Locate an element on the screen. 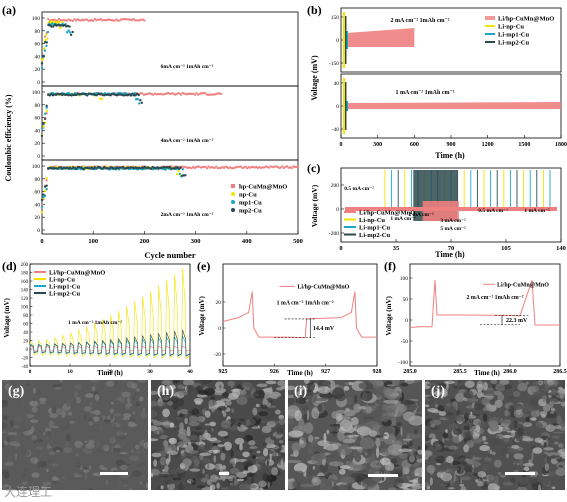  c-rate-label: 1 mA cm⁻² is located at coordinates (403, 219).